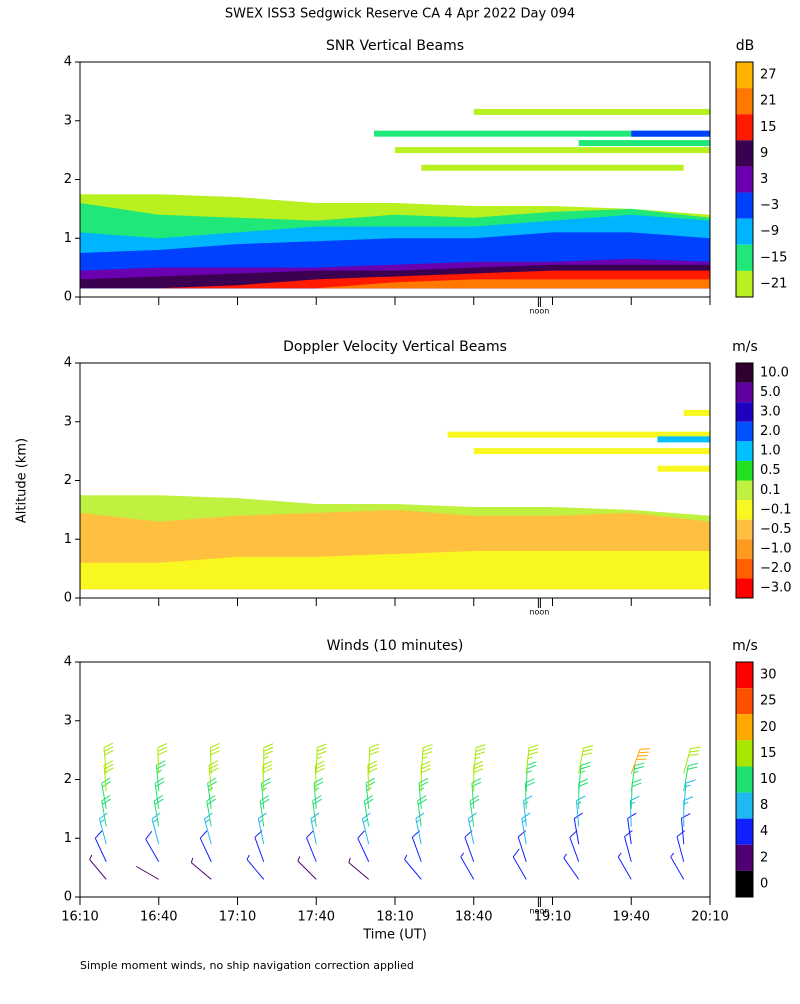 The image size is (800, 1004). What do you see at coordinates (68, 838) in the screenshot?
I see `y-tick-label: 1` at bounding box center [68, 838].